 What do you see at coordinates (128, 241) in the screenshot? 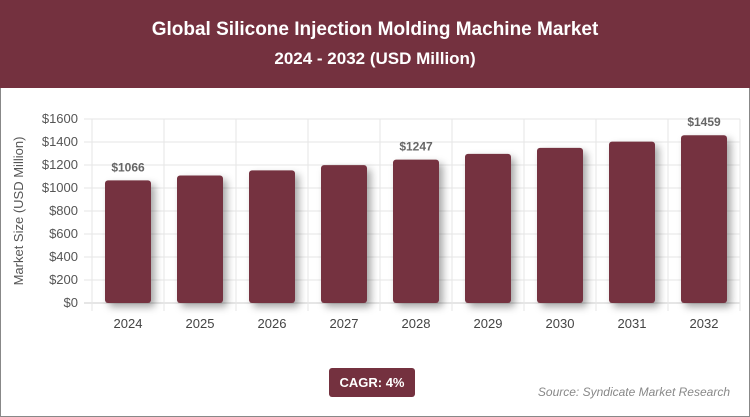
I see `bar-2024` at bounding box center [128, 241].